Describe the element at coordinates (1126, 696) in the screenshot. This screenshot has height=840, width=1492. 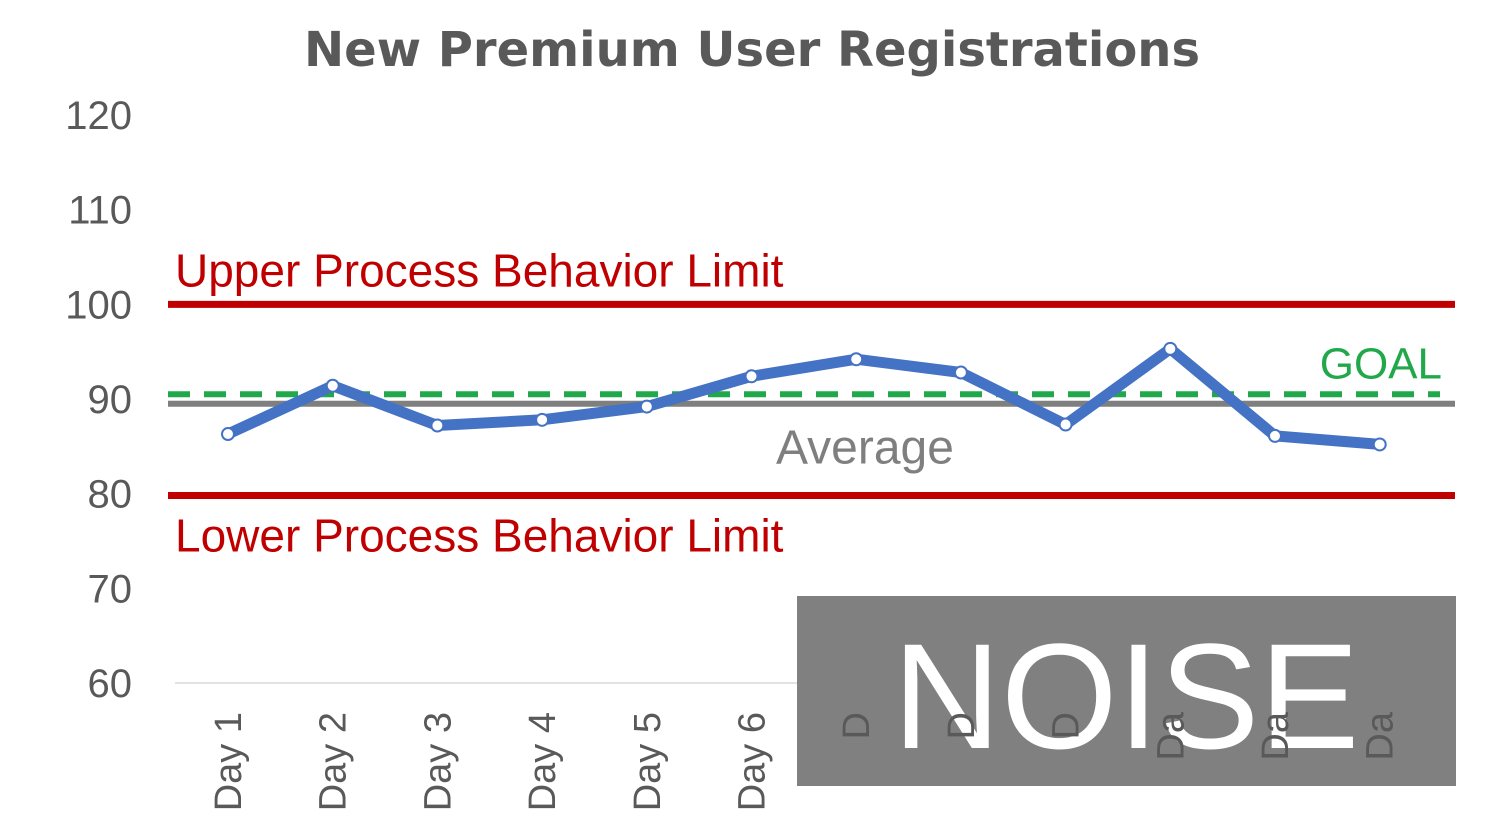
I see `noise-label: NOISE` at that location.